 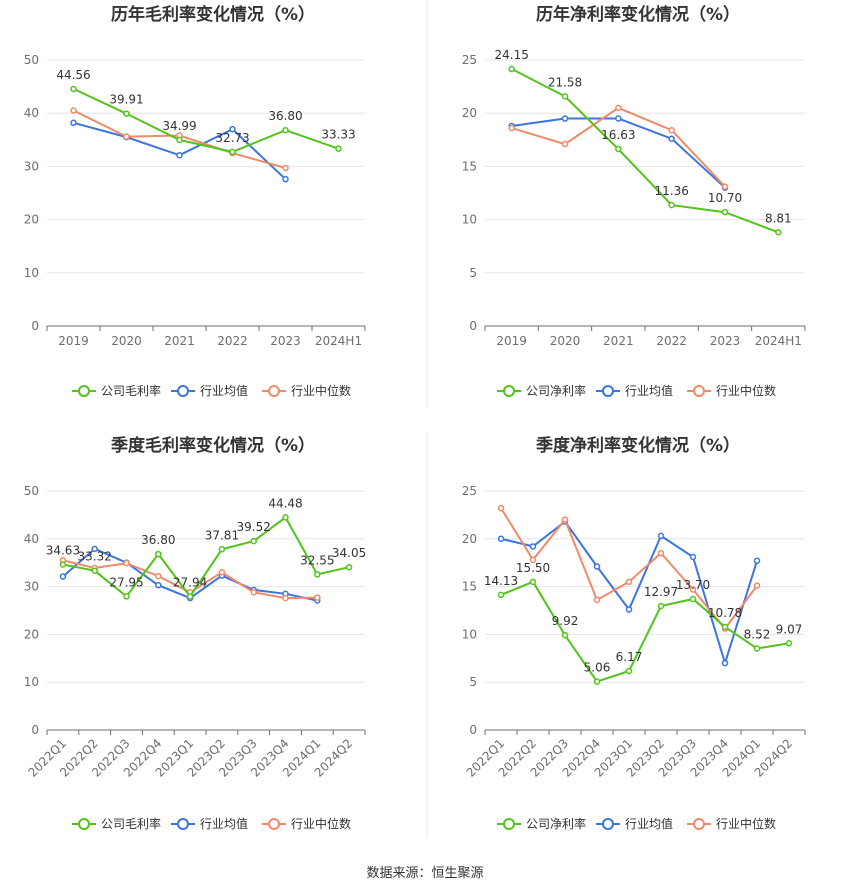 I want to click on series-median, so click(x=618, y=147).